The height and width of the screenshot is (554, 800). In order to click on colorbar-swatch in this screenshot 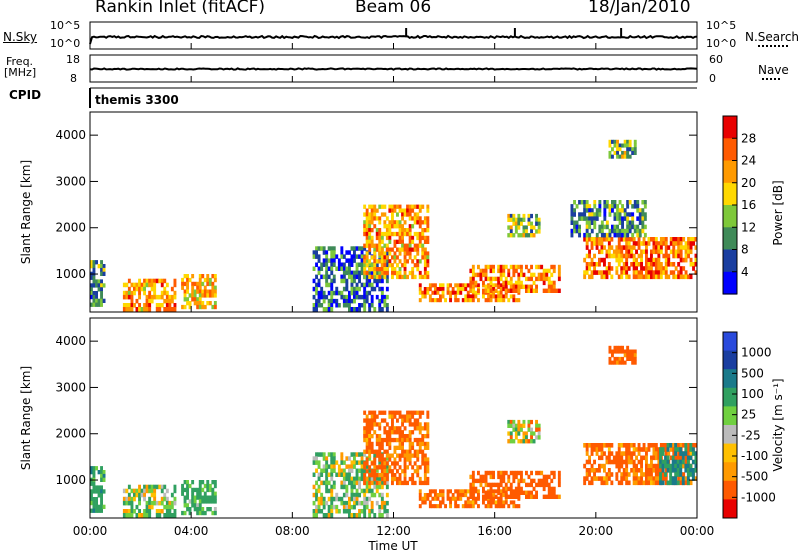, I will do `click(730, 239)`.